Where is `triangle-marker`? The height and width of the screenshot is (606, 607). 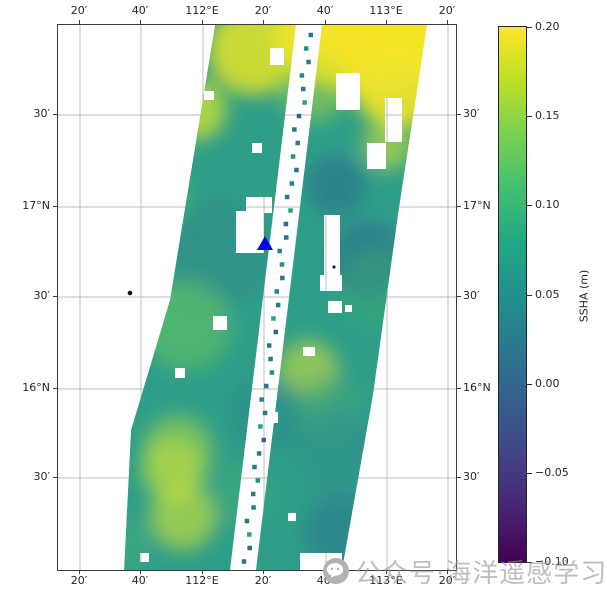 triangle-marker is located at coordinates (265, 243).